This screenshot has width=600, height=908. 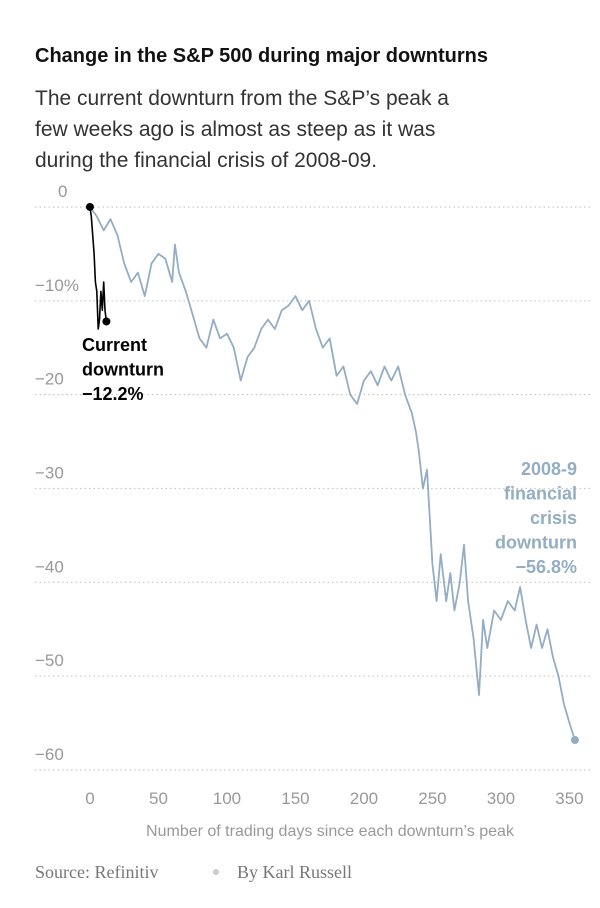 What do you see at coordinates (549, 469) in the screenshot?
I see `series-label: 2008-9` at bounding box center [549, 469].